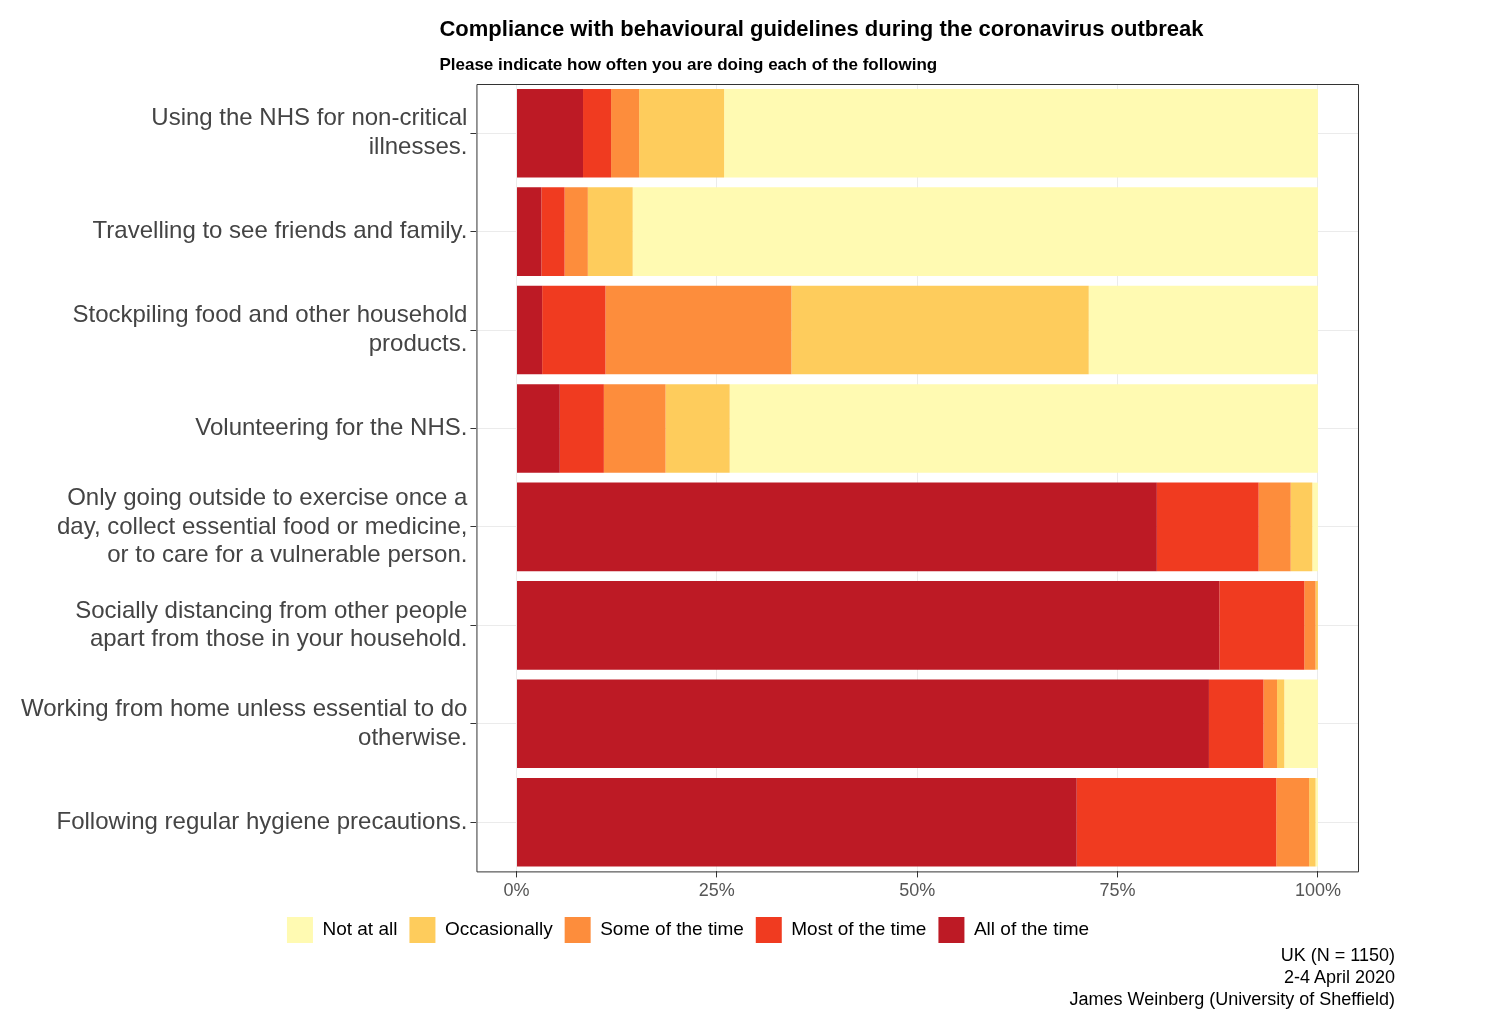  I want to click on y-tick-label: Working from home unless essential to do otherwise., so click(244, 721).